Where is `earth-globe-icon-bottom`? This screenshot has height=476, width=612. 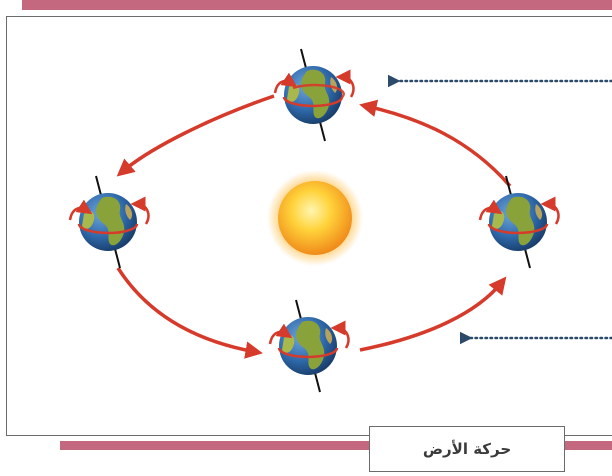 earth-globe-icon-bottom is located at coordinates (309, 346).